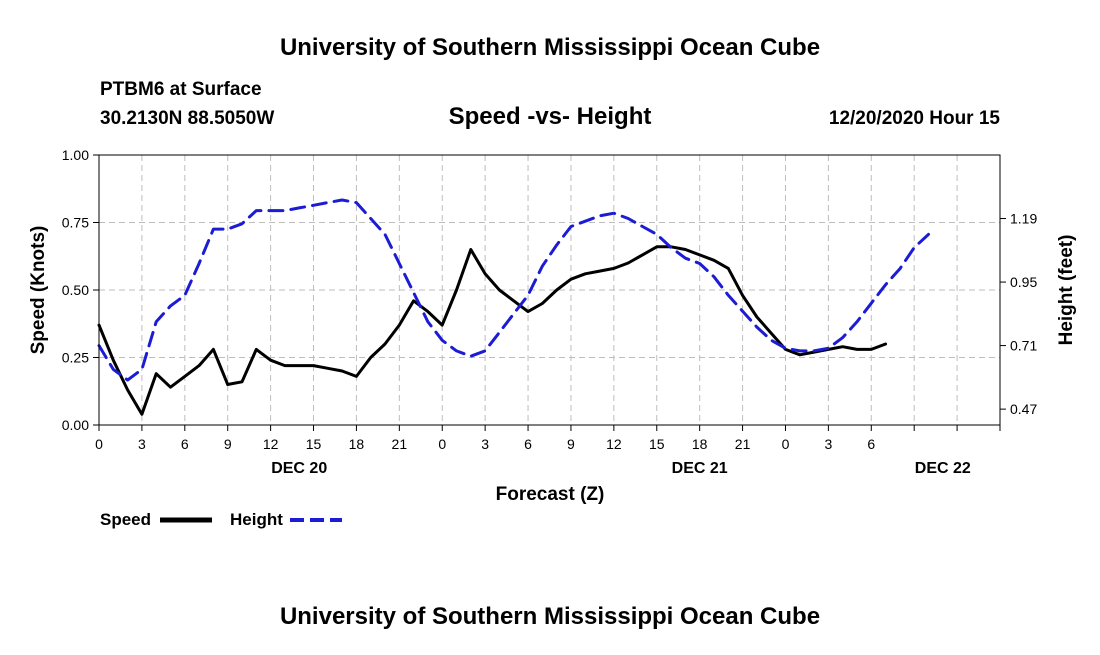 The width and height of the screenshot is (1100, 655). I want to click on y-tick-label: 0.25, so click(75, 358).